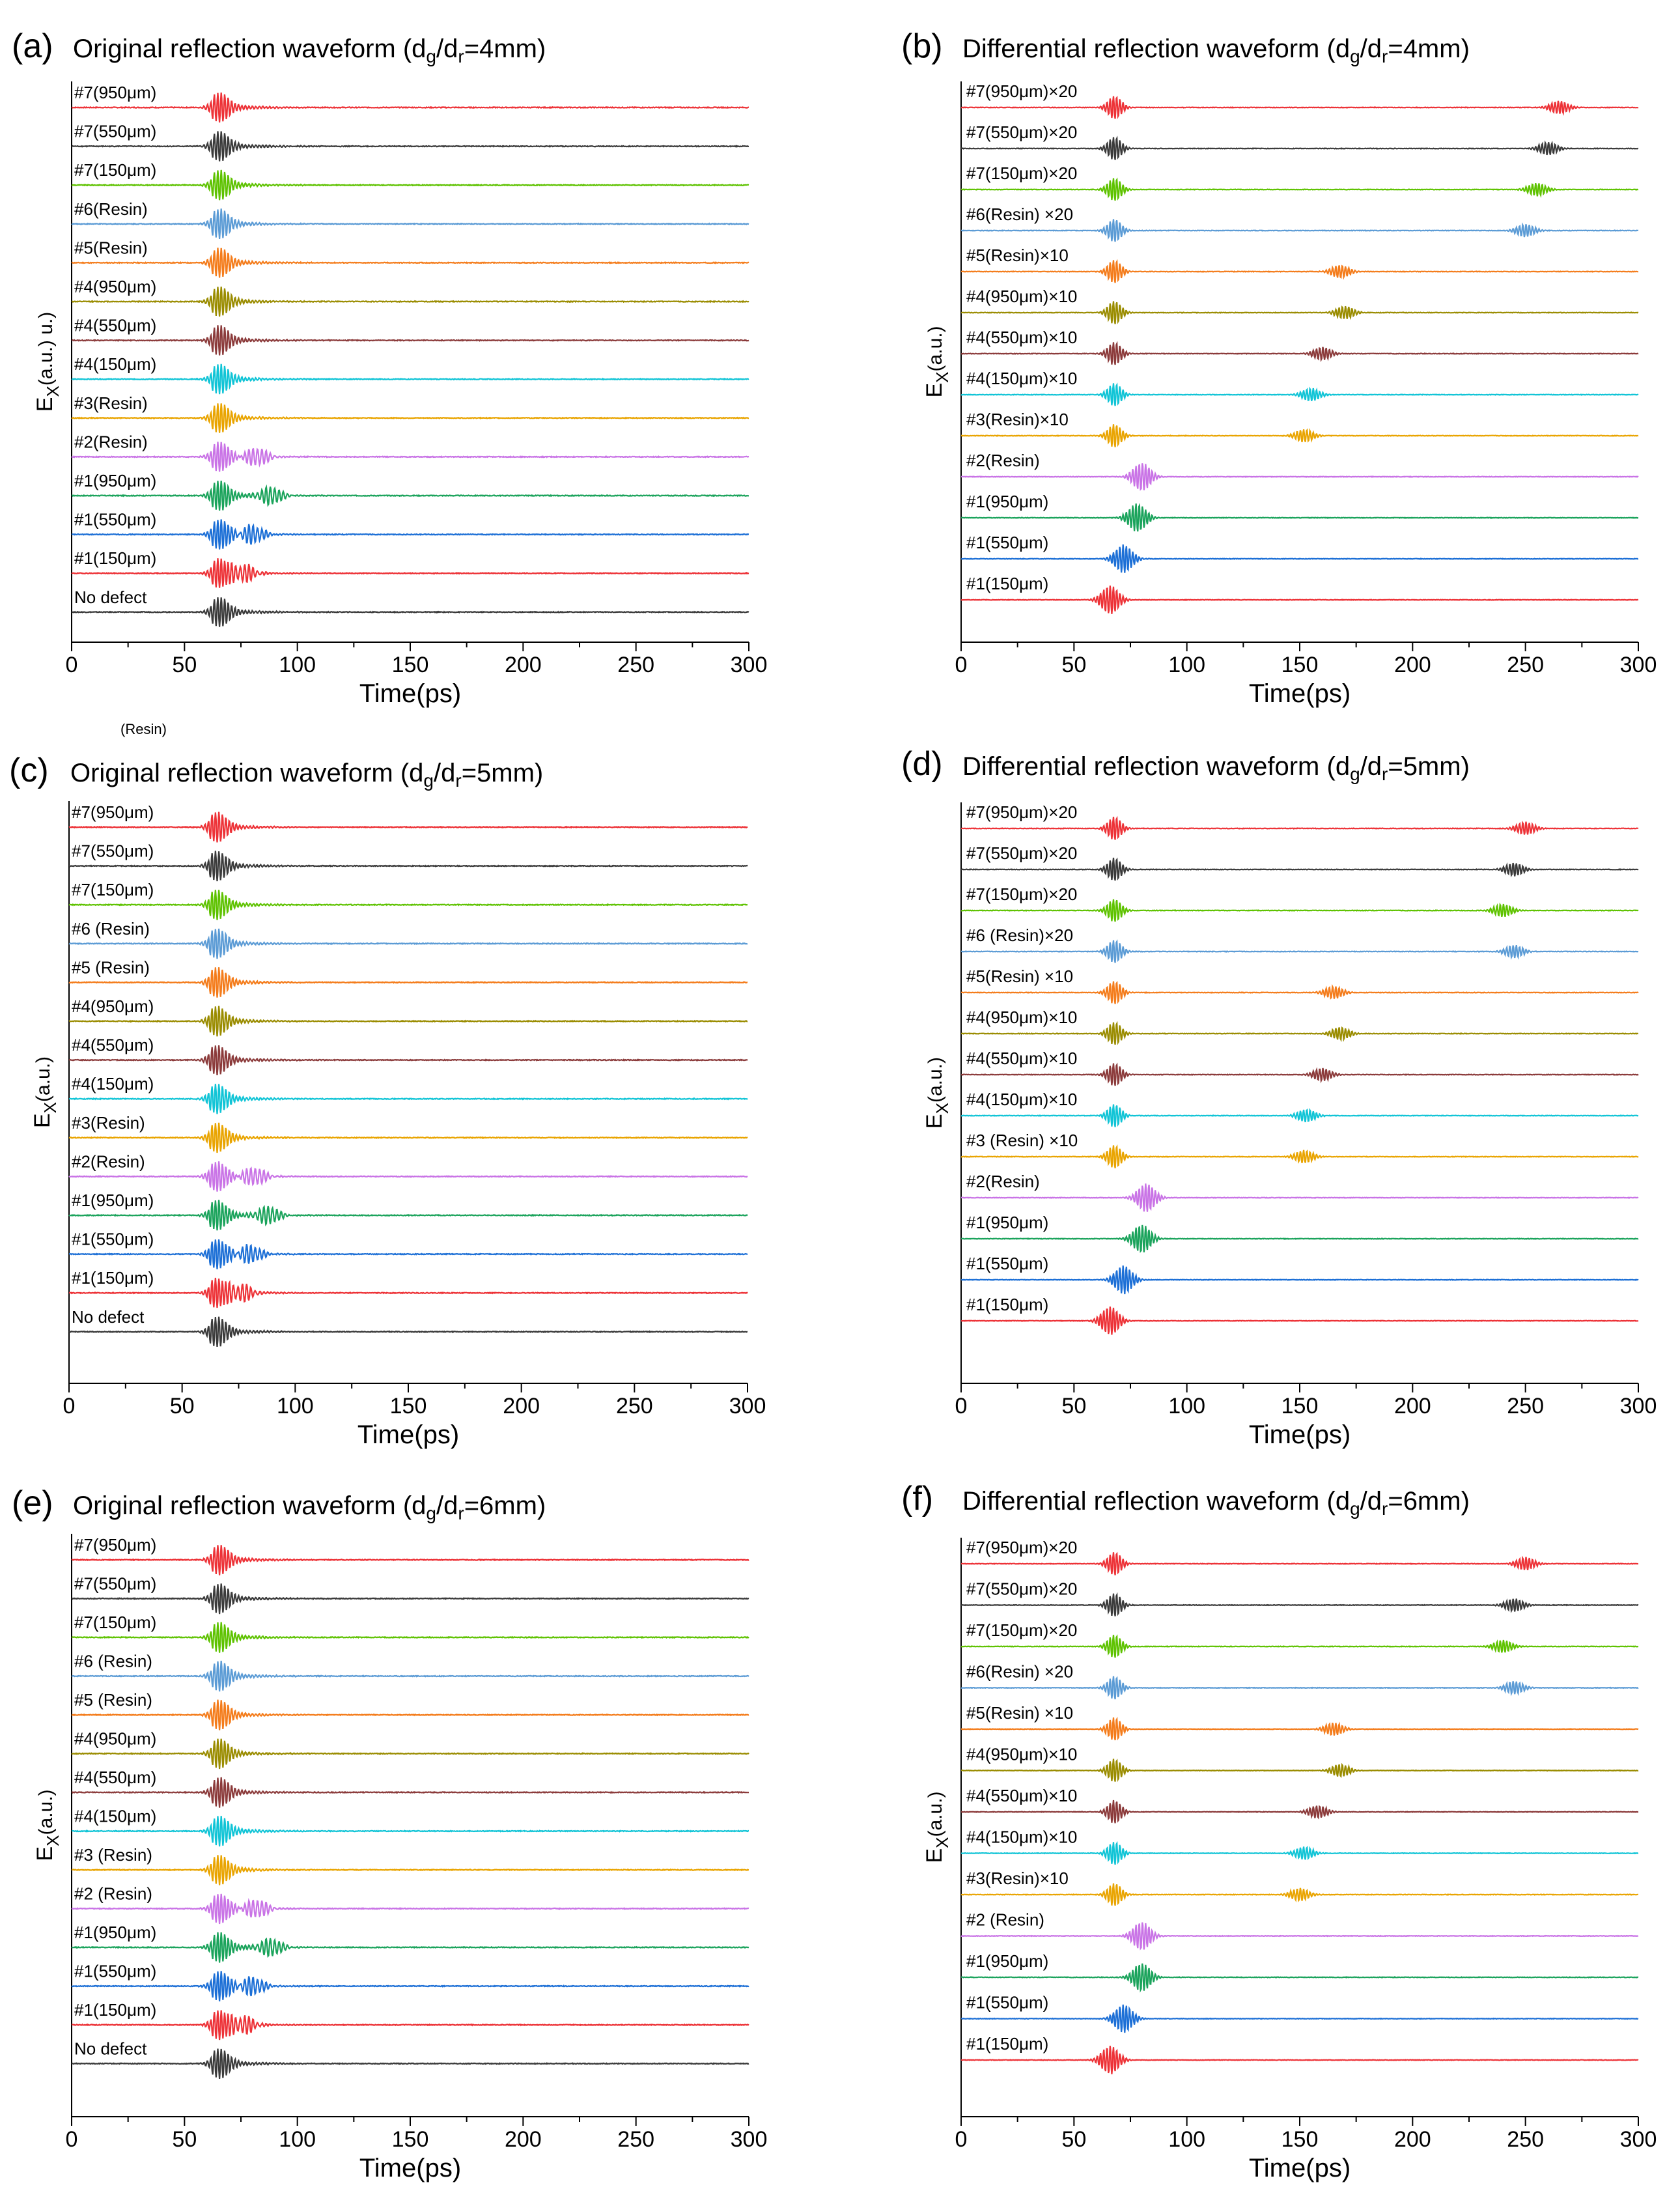 The height and width of the screenshot is (2202, 1680). I want to click on series-label-1: #7(950μm)×20, so click(1022, 91).